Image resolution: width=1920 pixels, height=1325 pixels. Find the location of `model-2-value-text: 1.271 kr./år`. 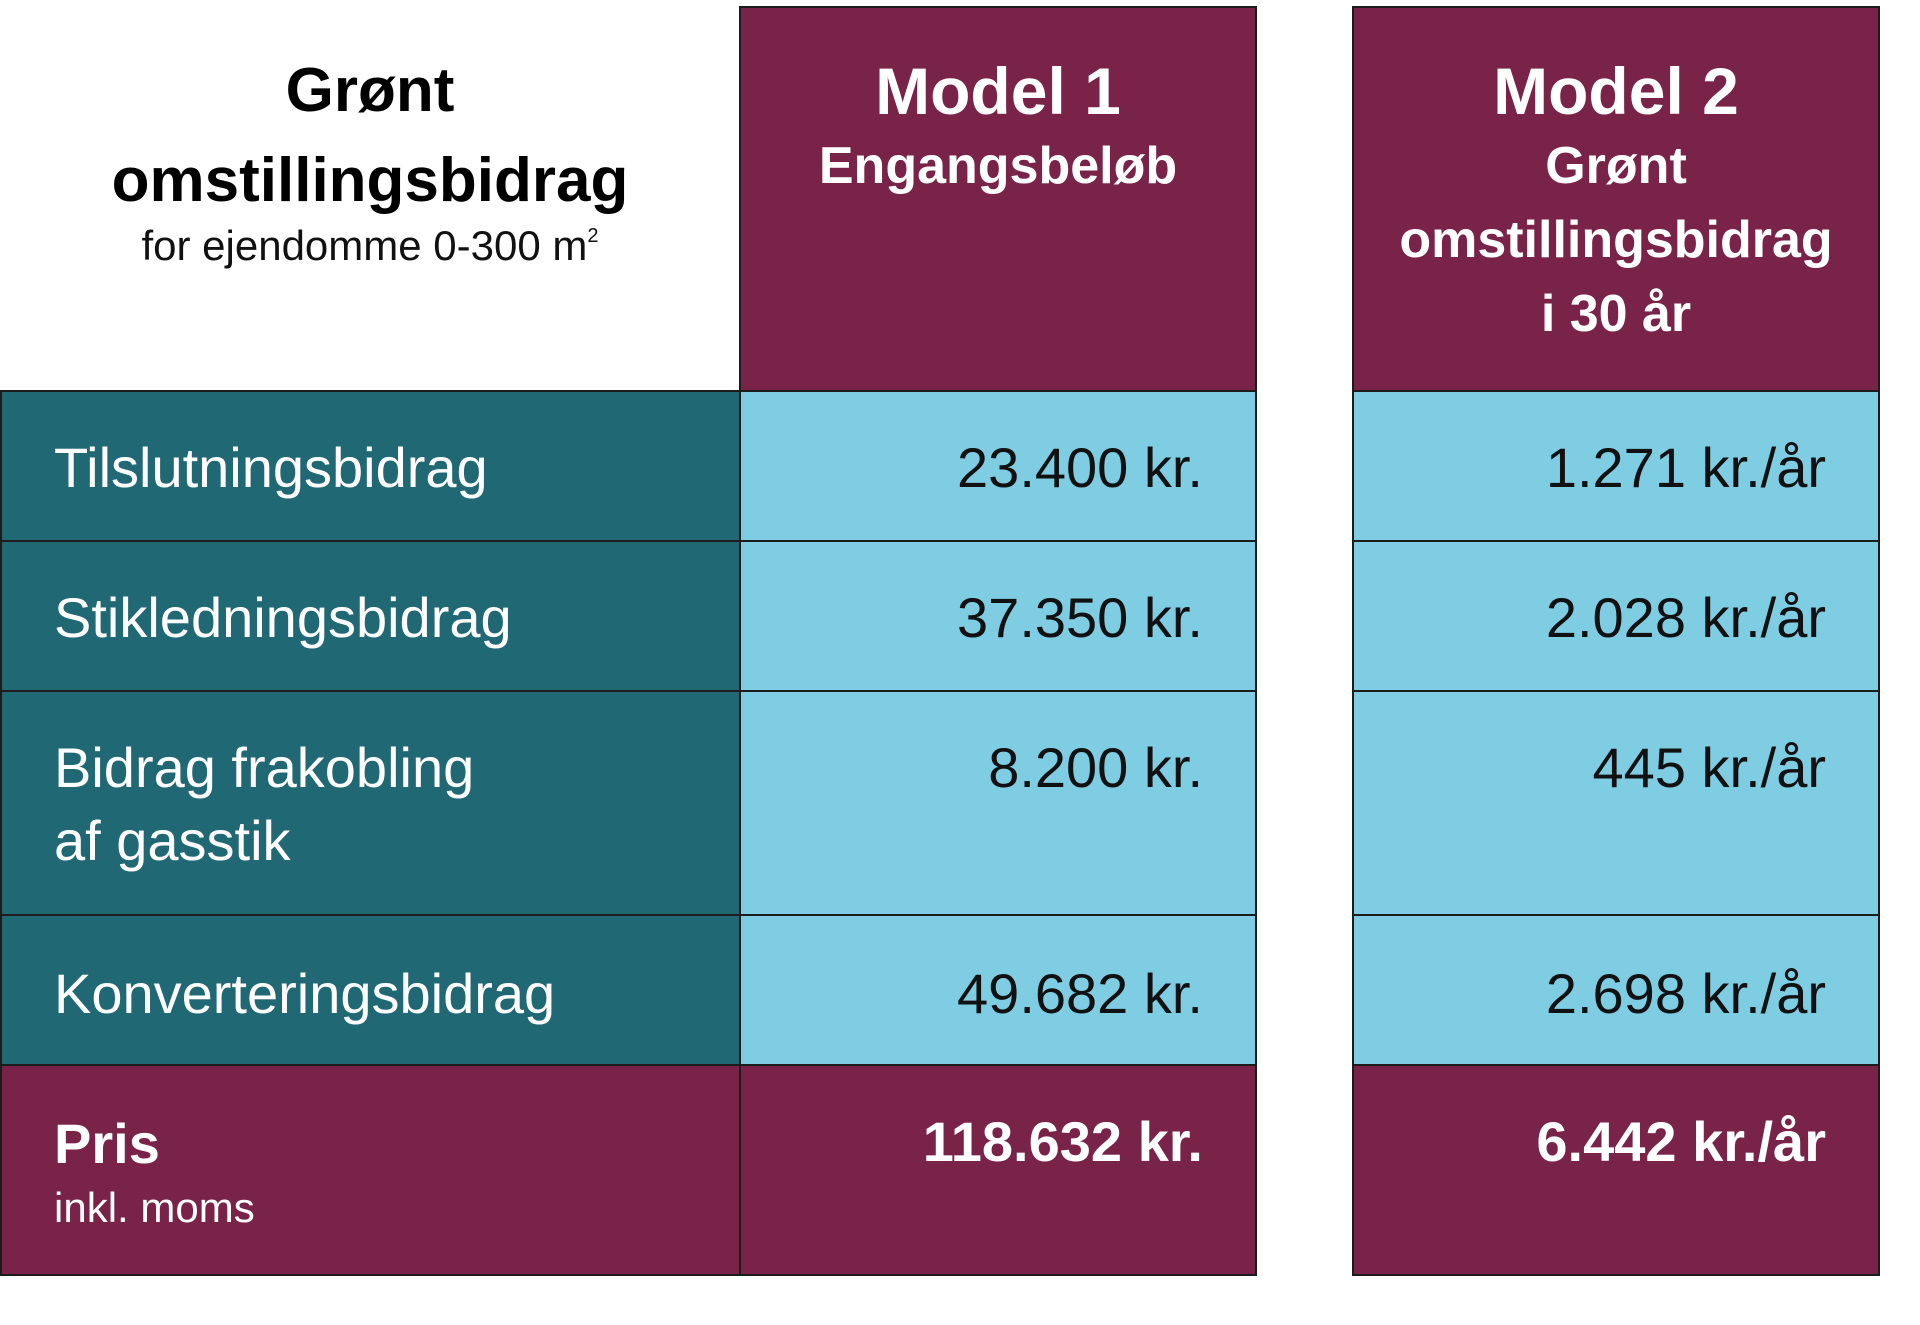

model-2-value-text: 1.271 kr./år is located at coordinates (1685, 467).